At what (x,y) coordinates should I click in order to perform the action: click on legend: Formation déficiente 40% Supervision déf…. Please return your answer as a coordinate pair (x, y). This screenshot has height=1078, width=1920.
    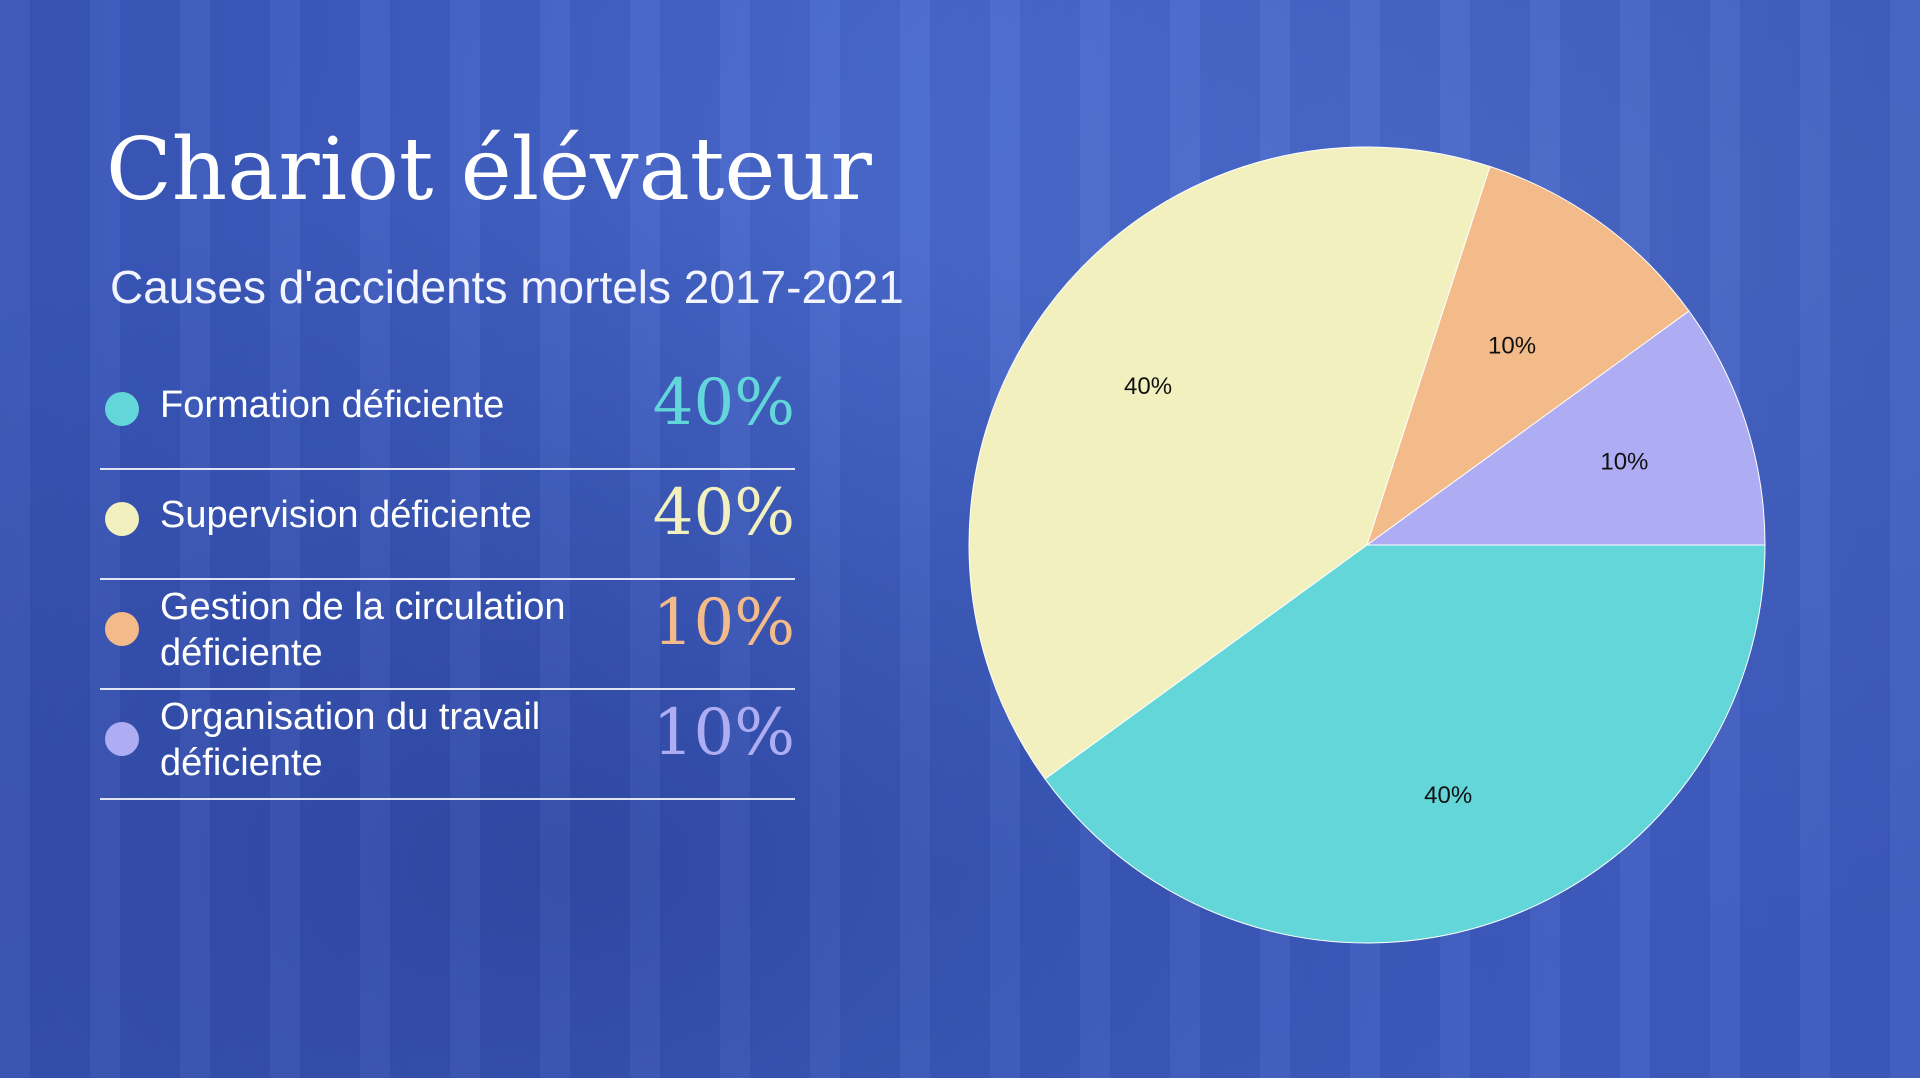
    Looking at the image, I should click on (447, 580).